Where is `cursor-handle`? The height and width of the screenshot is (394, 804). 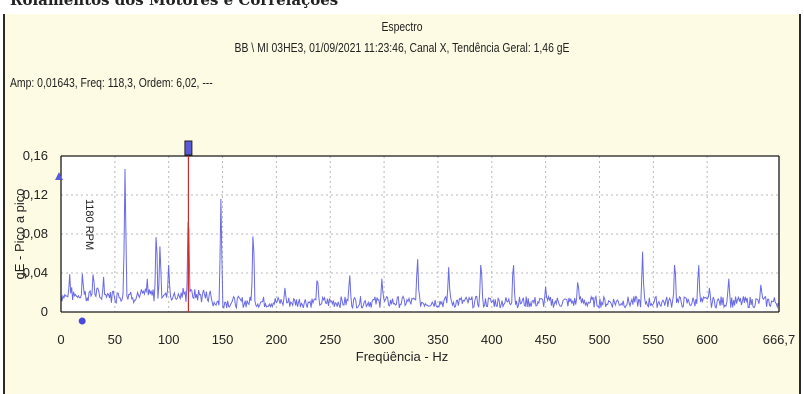
cursor-handle is located at coordinates (188, 148).